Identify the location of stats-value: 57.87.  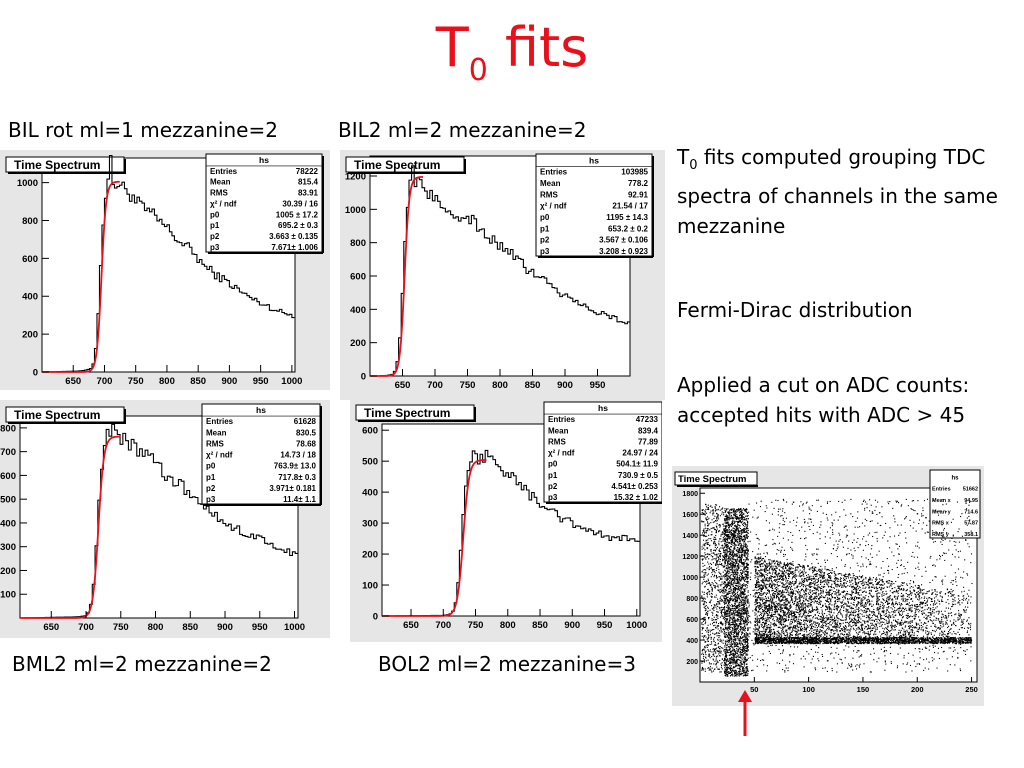
(971, 524).